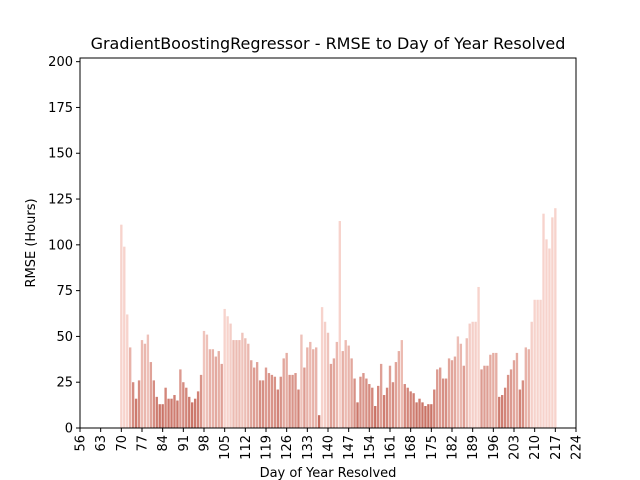 Image resolution: width=640 pixels, height=480 pixels. Describe the element at coordinates (60, 154) in the screenshot. I see `y-tick-label: 150` at that location.